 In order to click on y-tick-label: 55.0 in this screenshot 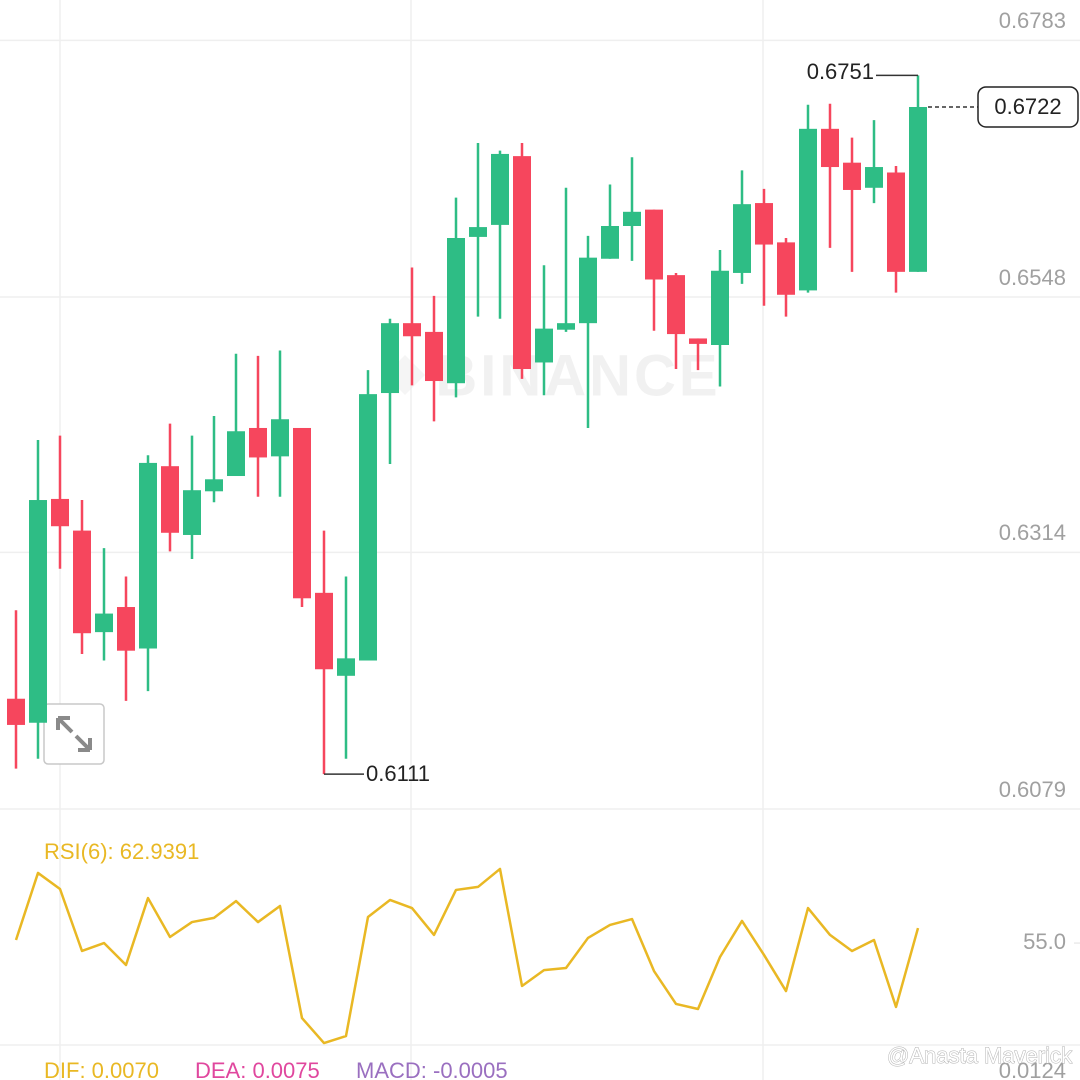, I will do `click(1044, 941)`.